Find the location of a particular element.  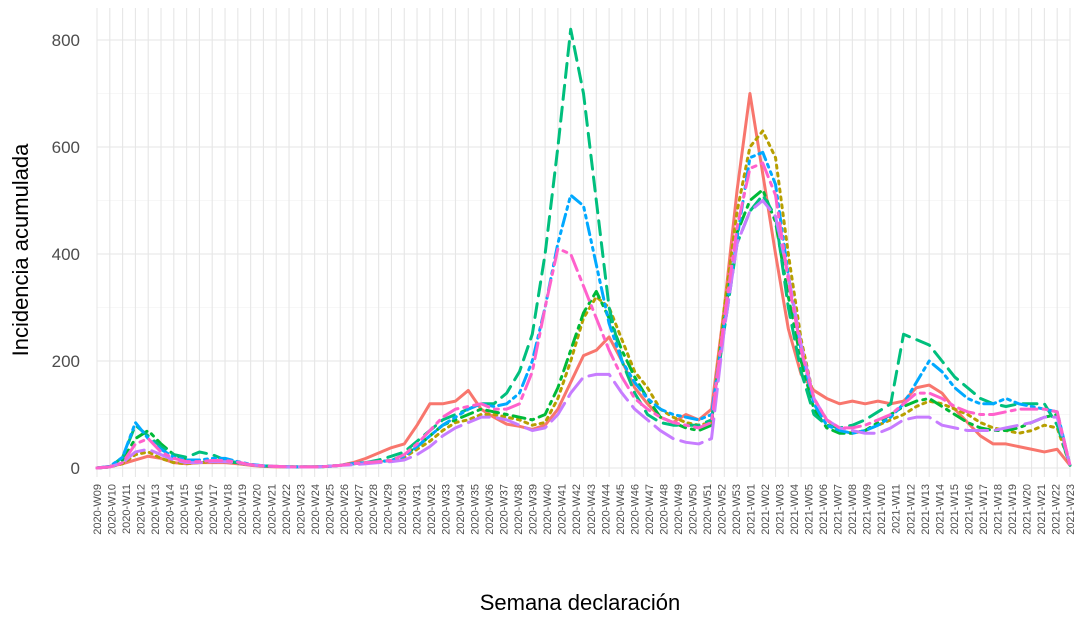

x-tick-label: 2020-W20 is located at coordinates (258, 509).